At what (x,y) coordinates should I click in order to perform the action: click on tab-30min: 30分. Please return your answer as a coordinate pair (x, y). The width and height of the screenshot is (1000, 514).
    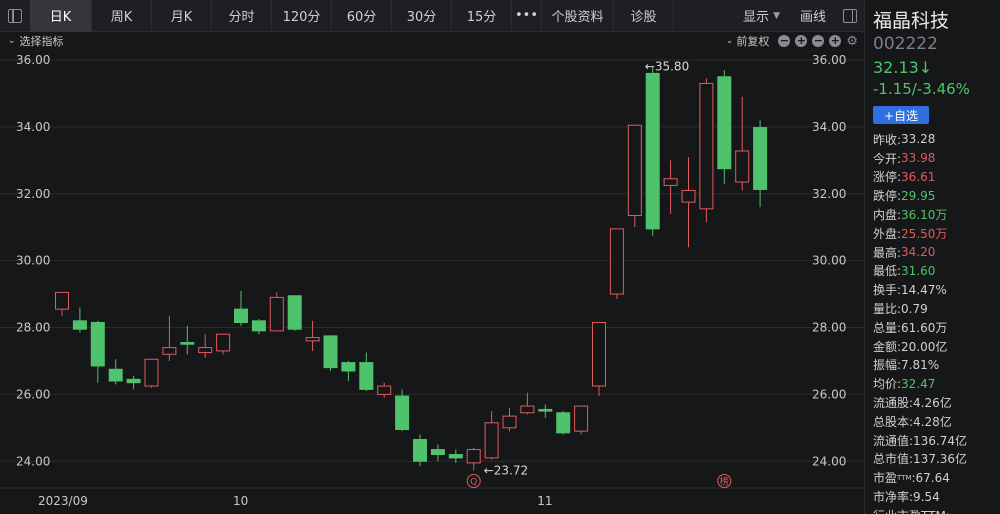
    Looking at the image, I should click on (422, 16).